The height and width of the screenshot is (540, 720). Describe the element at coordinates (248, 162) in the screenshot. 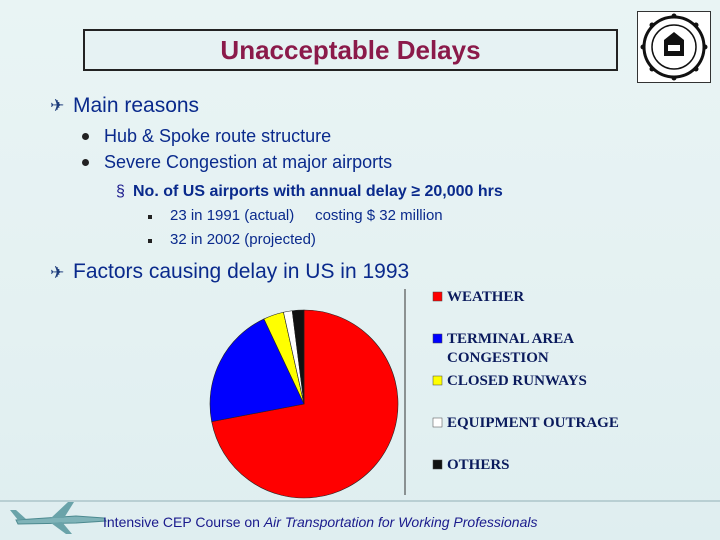

I see `reason-item: Severe Congestion at major airports` at that location.